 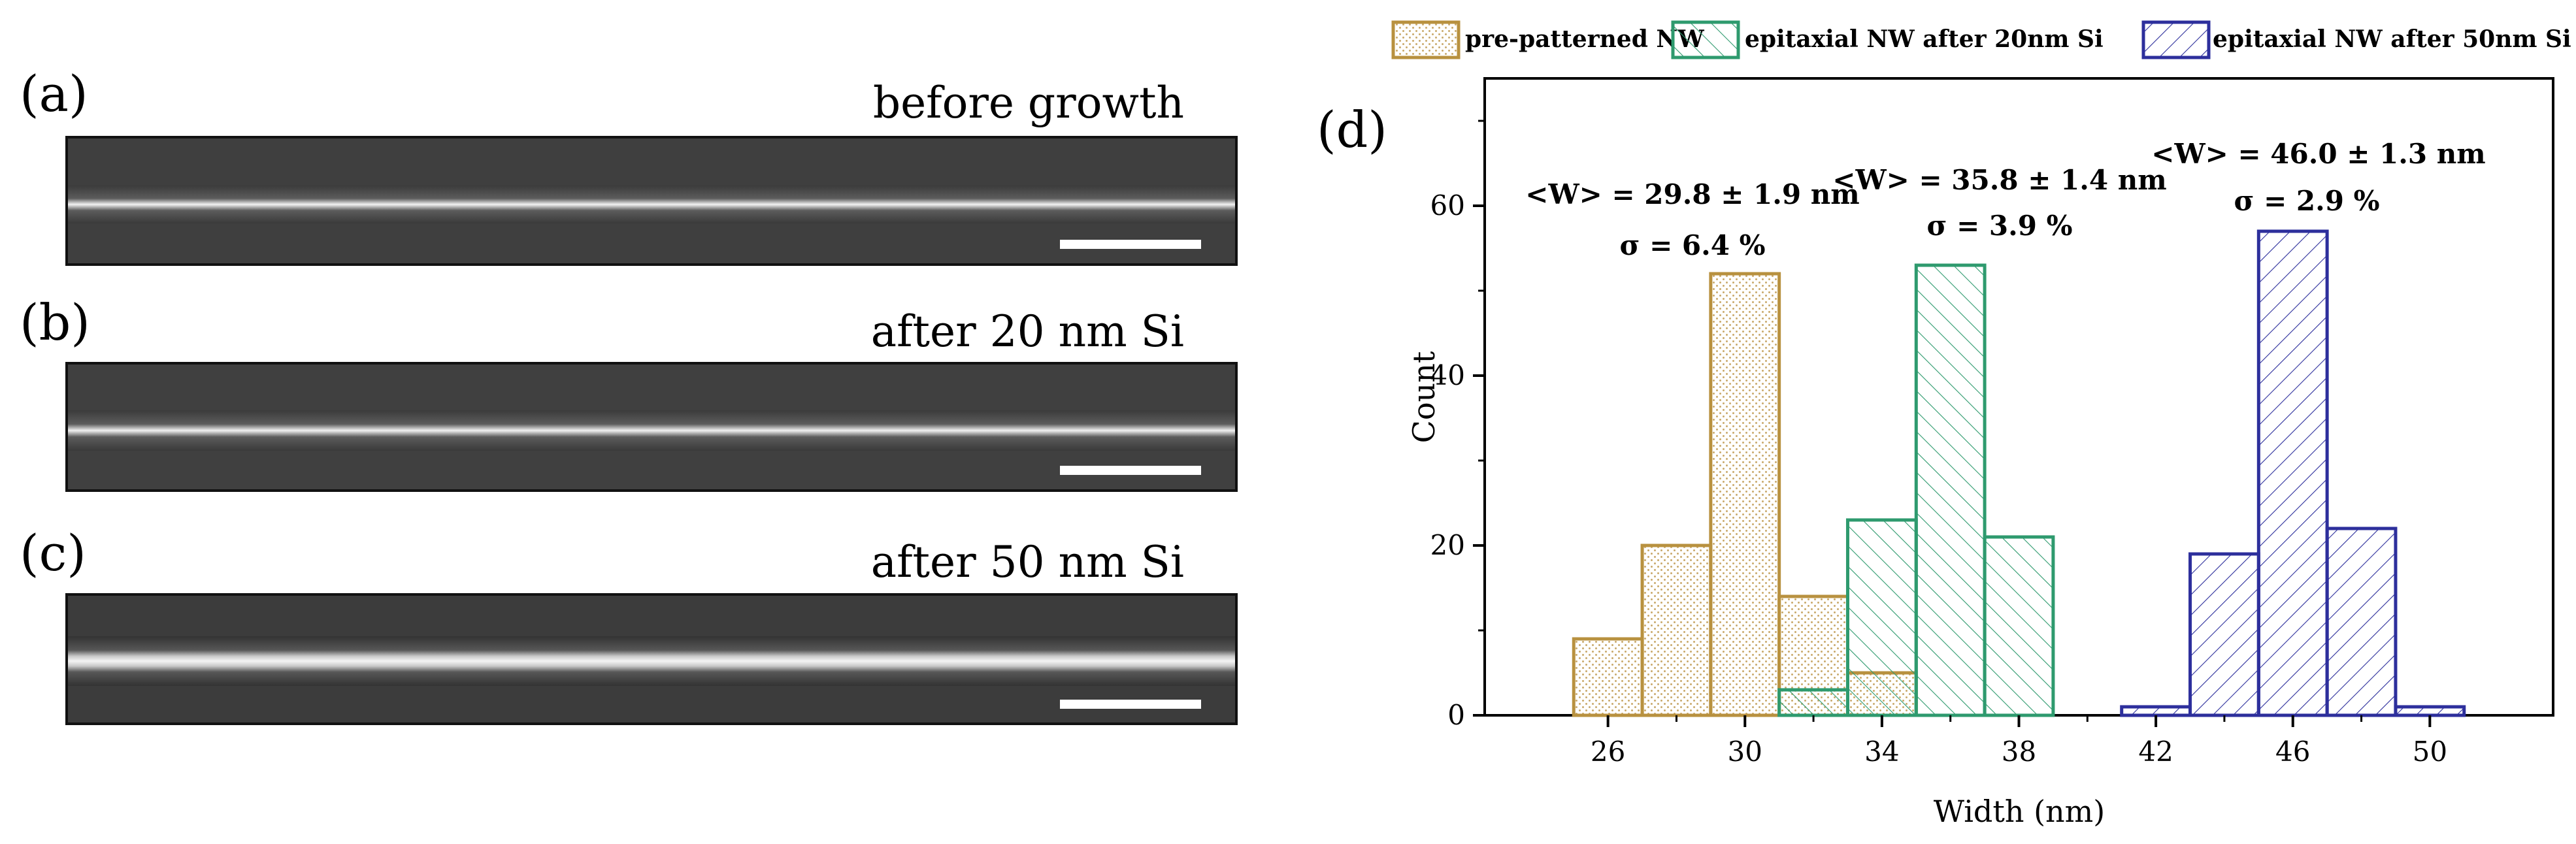 What do you see at coordinates (2176, 39) in the screenshot?
I see `legend-swatch-50nm` at bounding box center [2176, 39].